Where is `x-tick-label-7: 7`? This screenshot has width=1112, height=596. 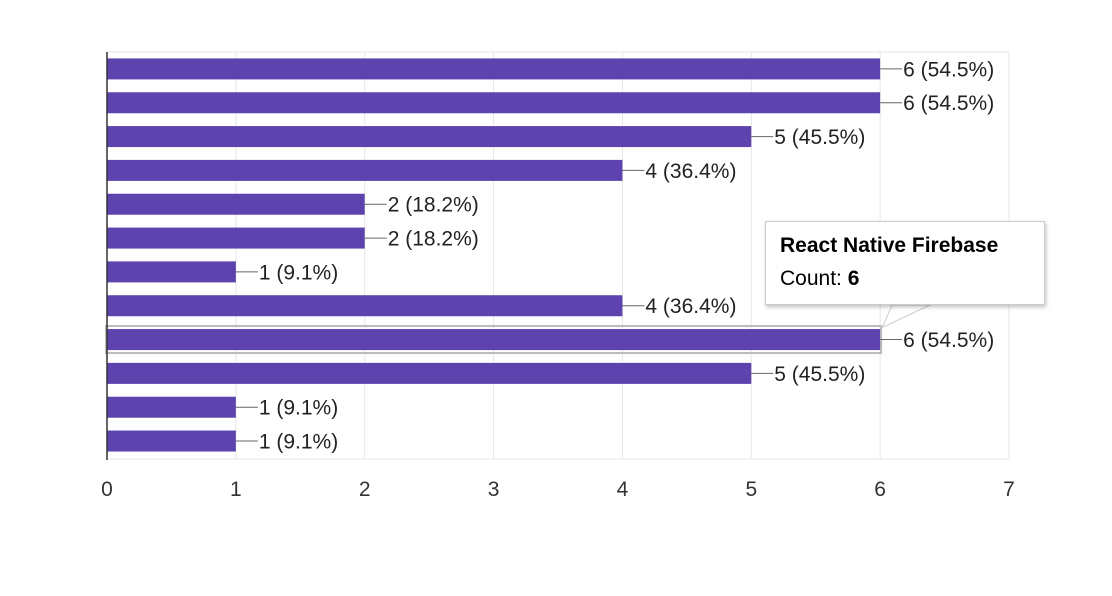 x-tick-label-7: 7 is located at coordinates (1009, 489).